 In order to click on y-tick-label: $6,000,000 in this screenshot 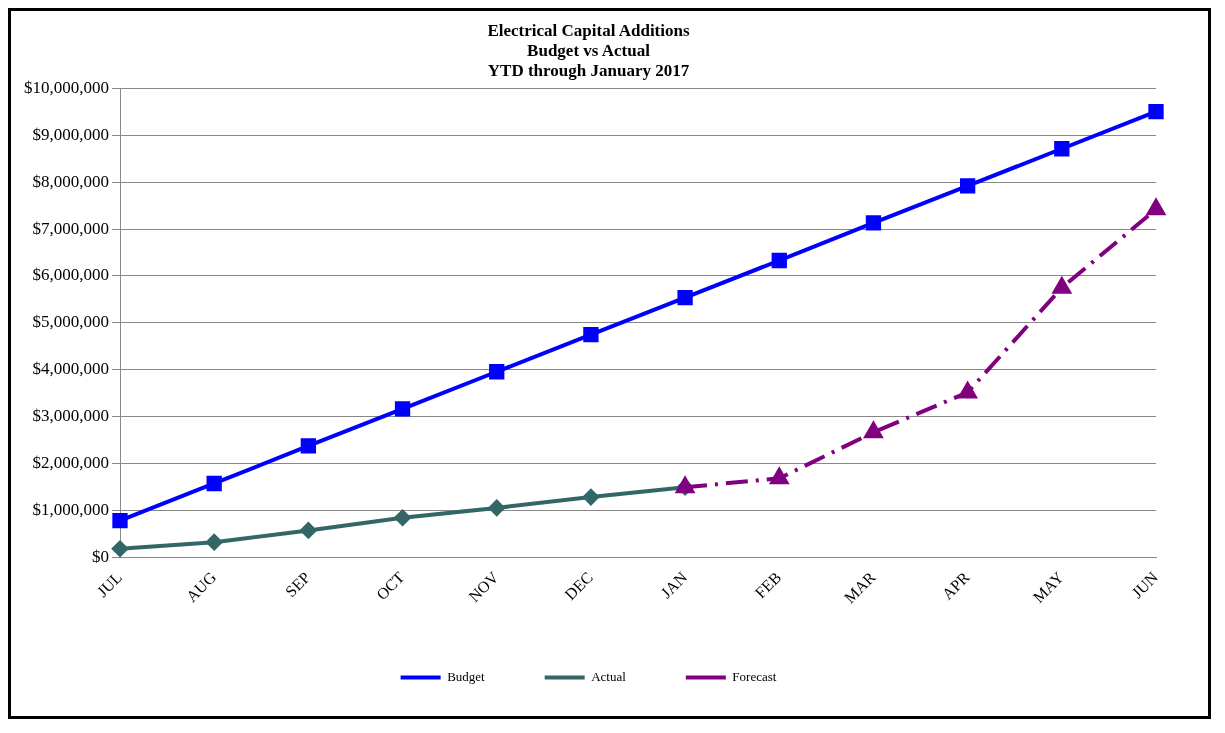, I will do `click(70, 275)`.